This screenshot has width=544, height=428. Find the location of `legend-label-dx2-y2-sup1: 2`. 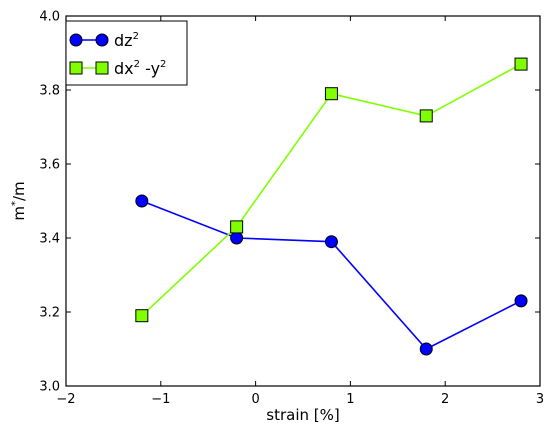

legend-label-dx2-y2-sup1: 2 is located at coordinates (137, 64).